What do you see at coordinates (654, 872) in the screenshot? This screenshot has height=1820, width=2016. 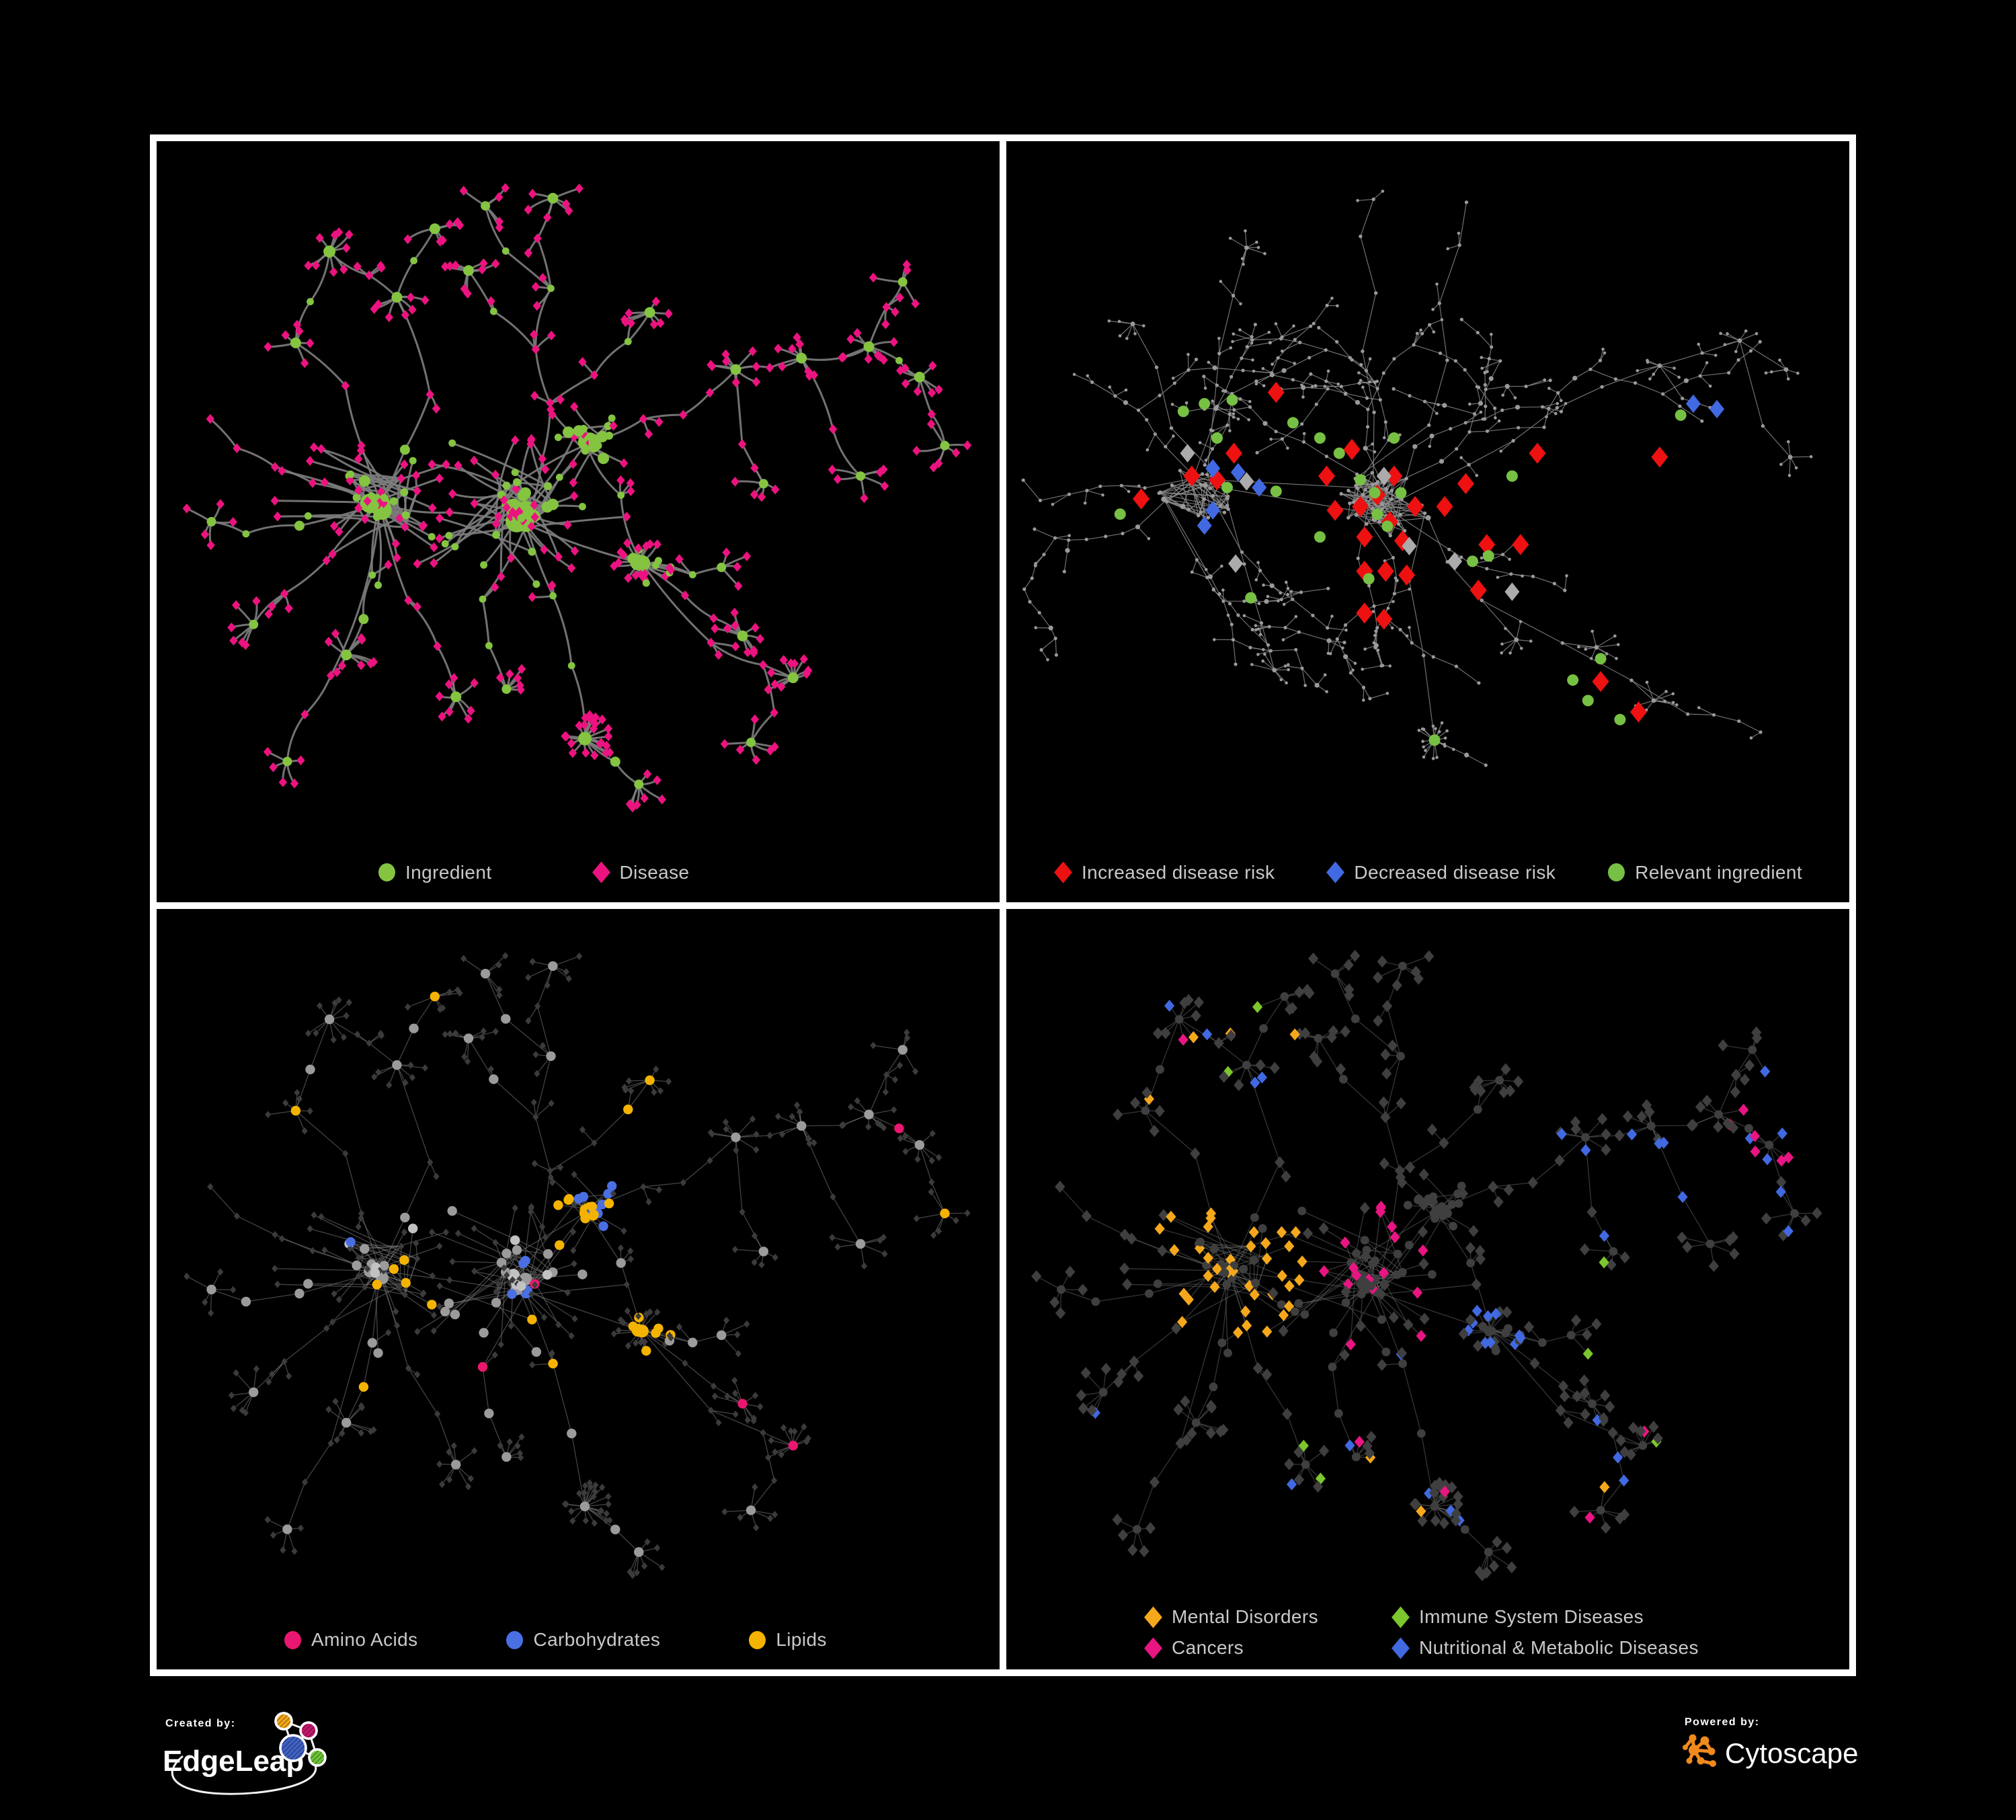 I see `legend-label: Disease` at bounding box center [654, 872].